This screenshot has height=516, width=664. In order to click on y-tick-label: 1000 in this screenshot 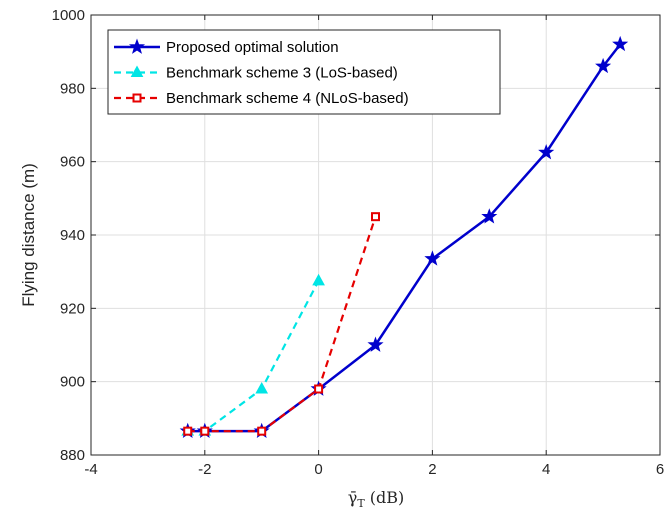, I will do `click(68, 15)`.